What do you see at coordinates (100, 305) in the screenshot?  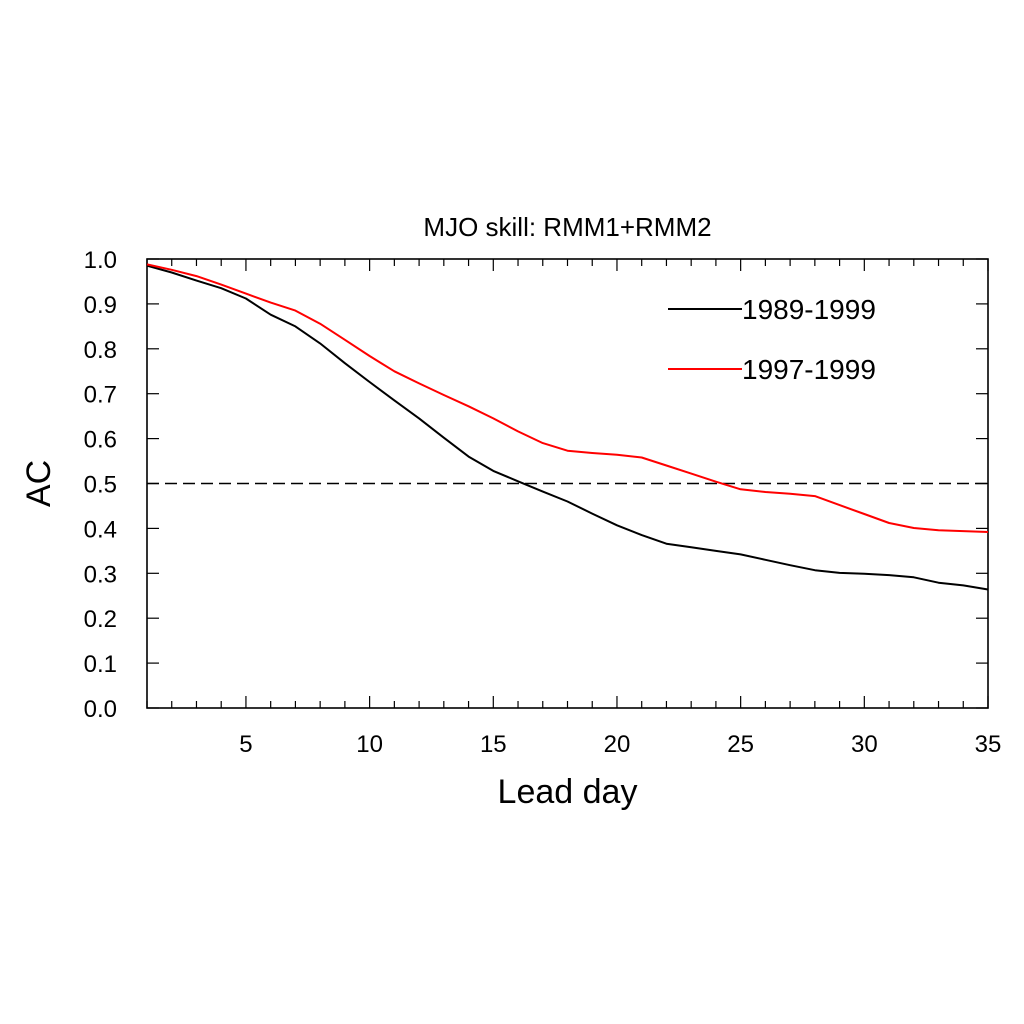 I see `y-tick-label: 0.9` at bounding box center [100, 305].